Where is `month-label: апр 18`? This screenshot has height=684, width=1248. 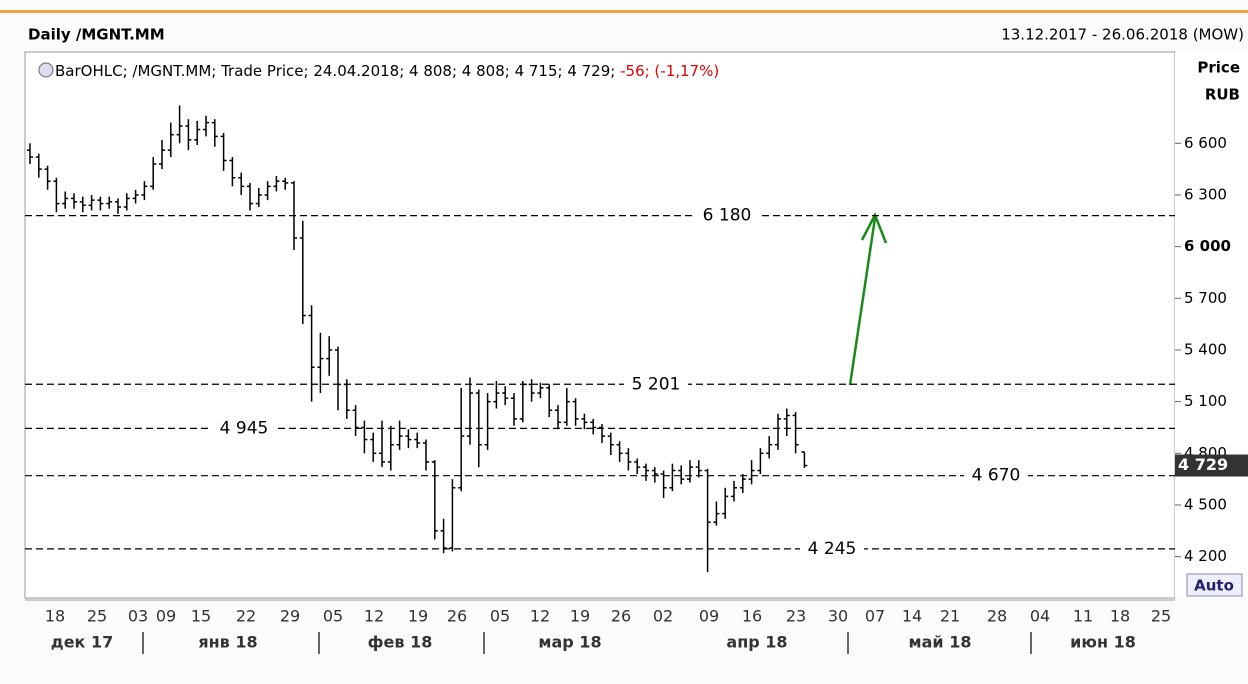 month-label: апр 18 is located at coordinates (756, 642).